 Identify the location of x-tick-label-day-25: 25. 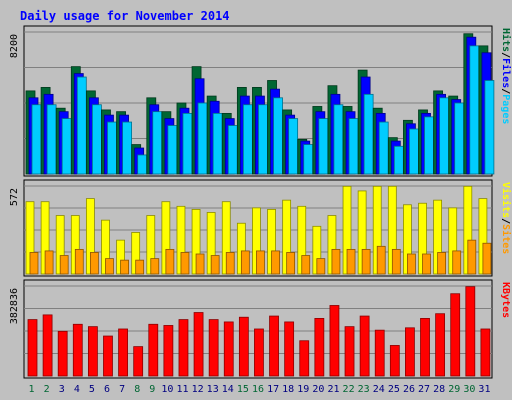
(394, 389).